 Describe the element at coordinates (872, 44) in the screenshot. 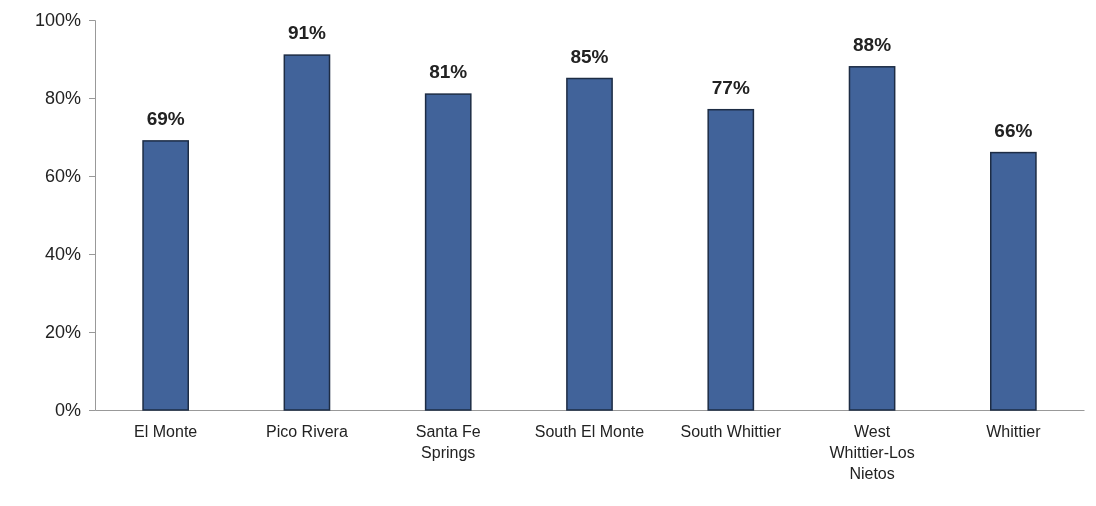

I see `data-label: 88%` at that location.